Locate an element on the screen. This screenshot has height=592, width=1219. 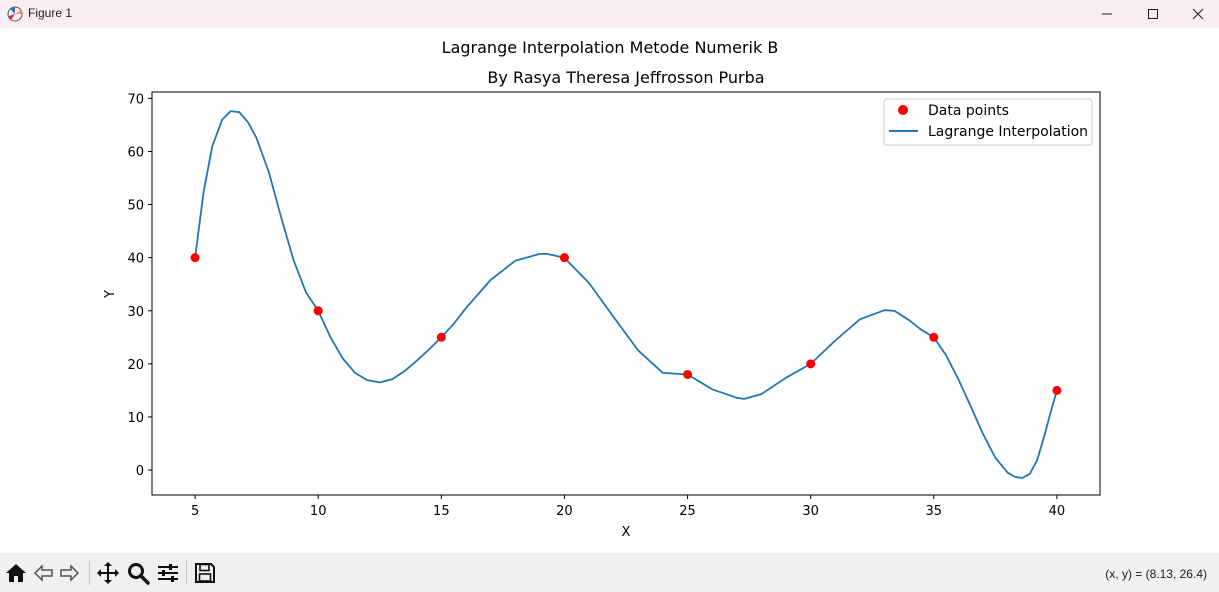
save-icon is located at coordinates (205, 573).